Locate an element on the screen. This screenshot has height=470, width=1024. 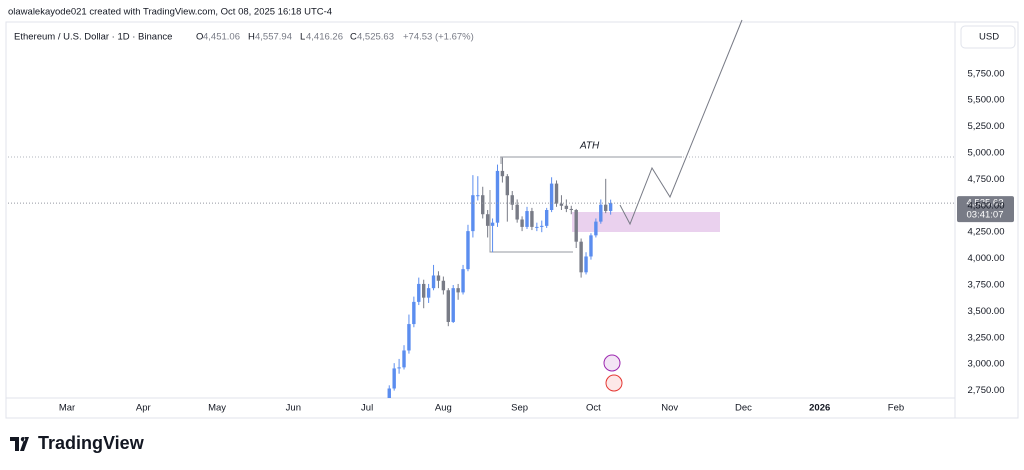
y-tick-label: 5,000.00 is located at coordinates (986, 152).